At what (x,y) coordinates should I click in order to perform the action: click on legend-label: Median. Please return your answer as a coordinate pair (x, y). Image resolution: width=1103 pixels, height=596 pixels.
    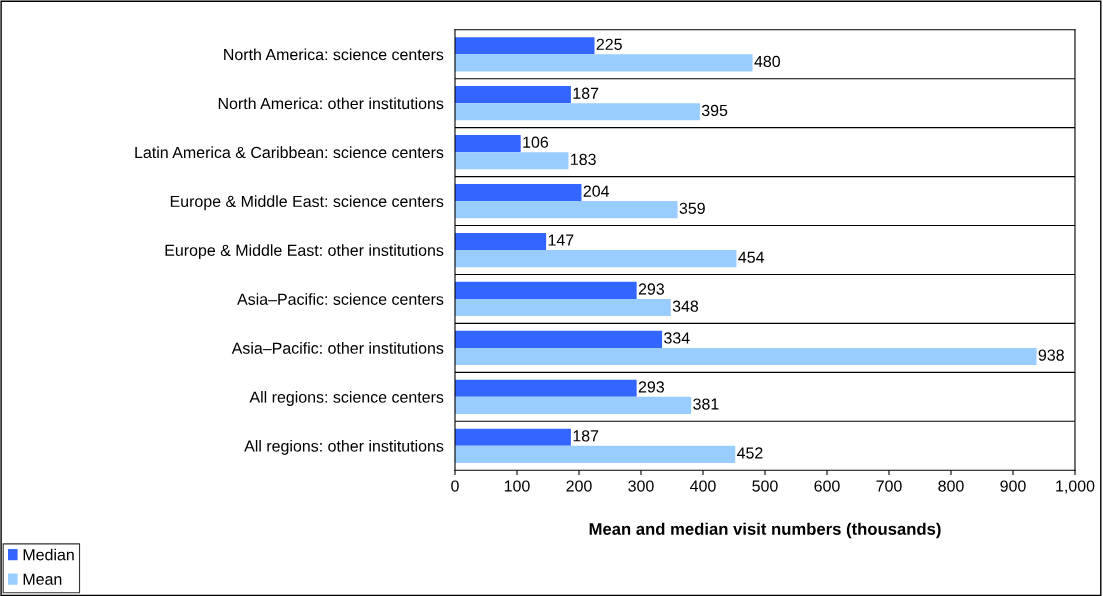
    Looking at the image, I should click on (48, 554).